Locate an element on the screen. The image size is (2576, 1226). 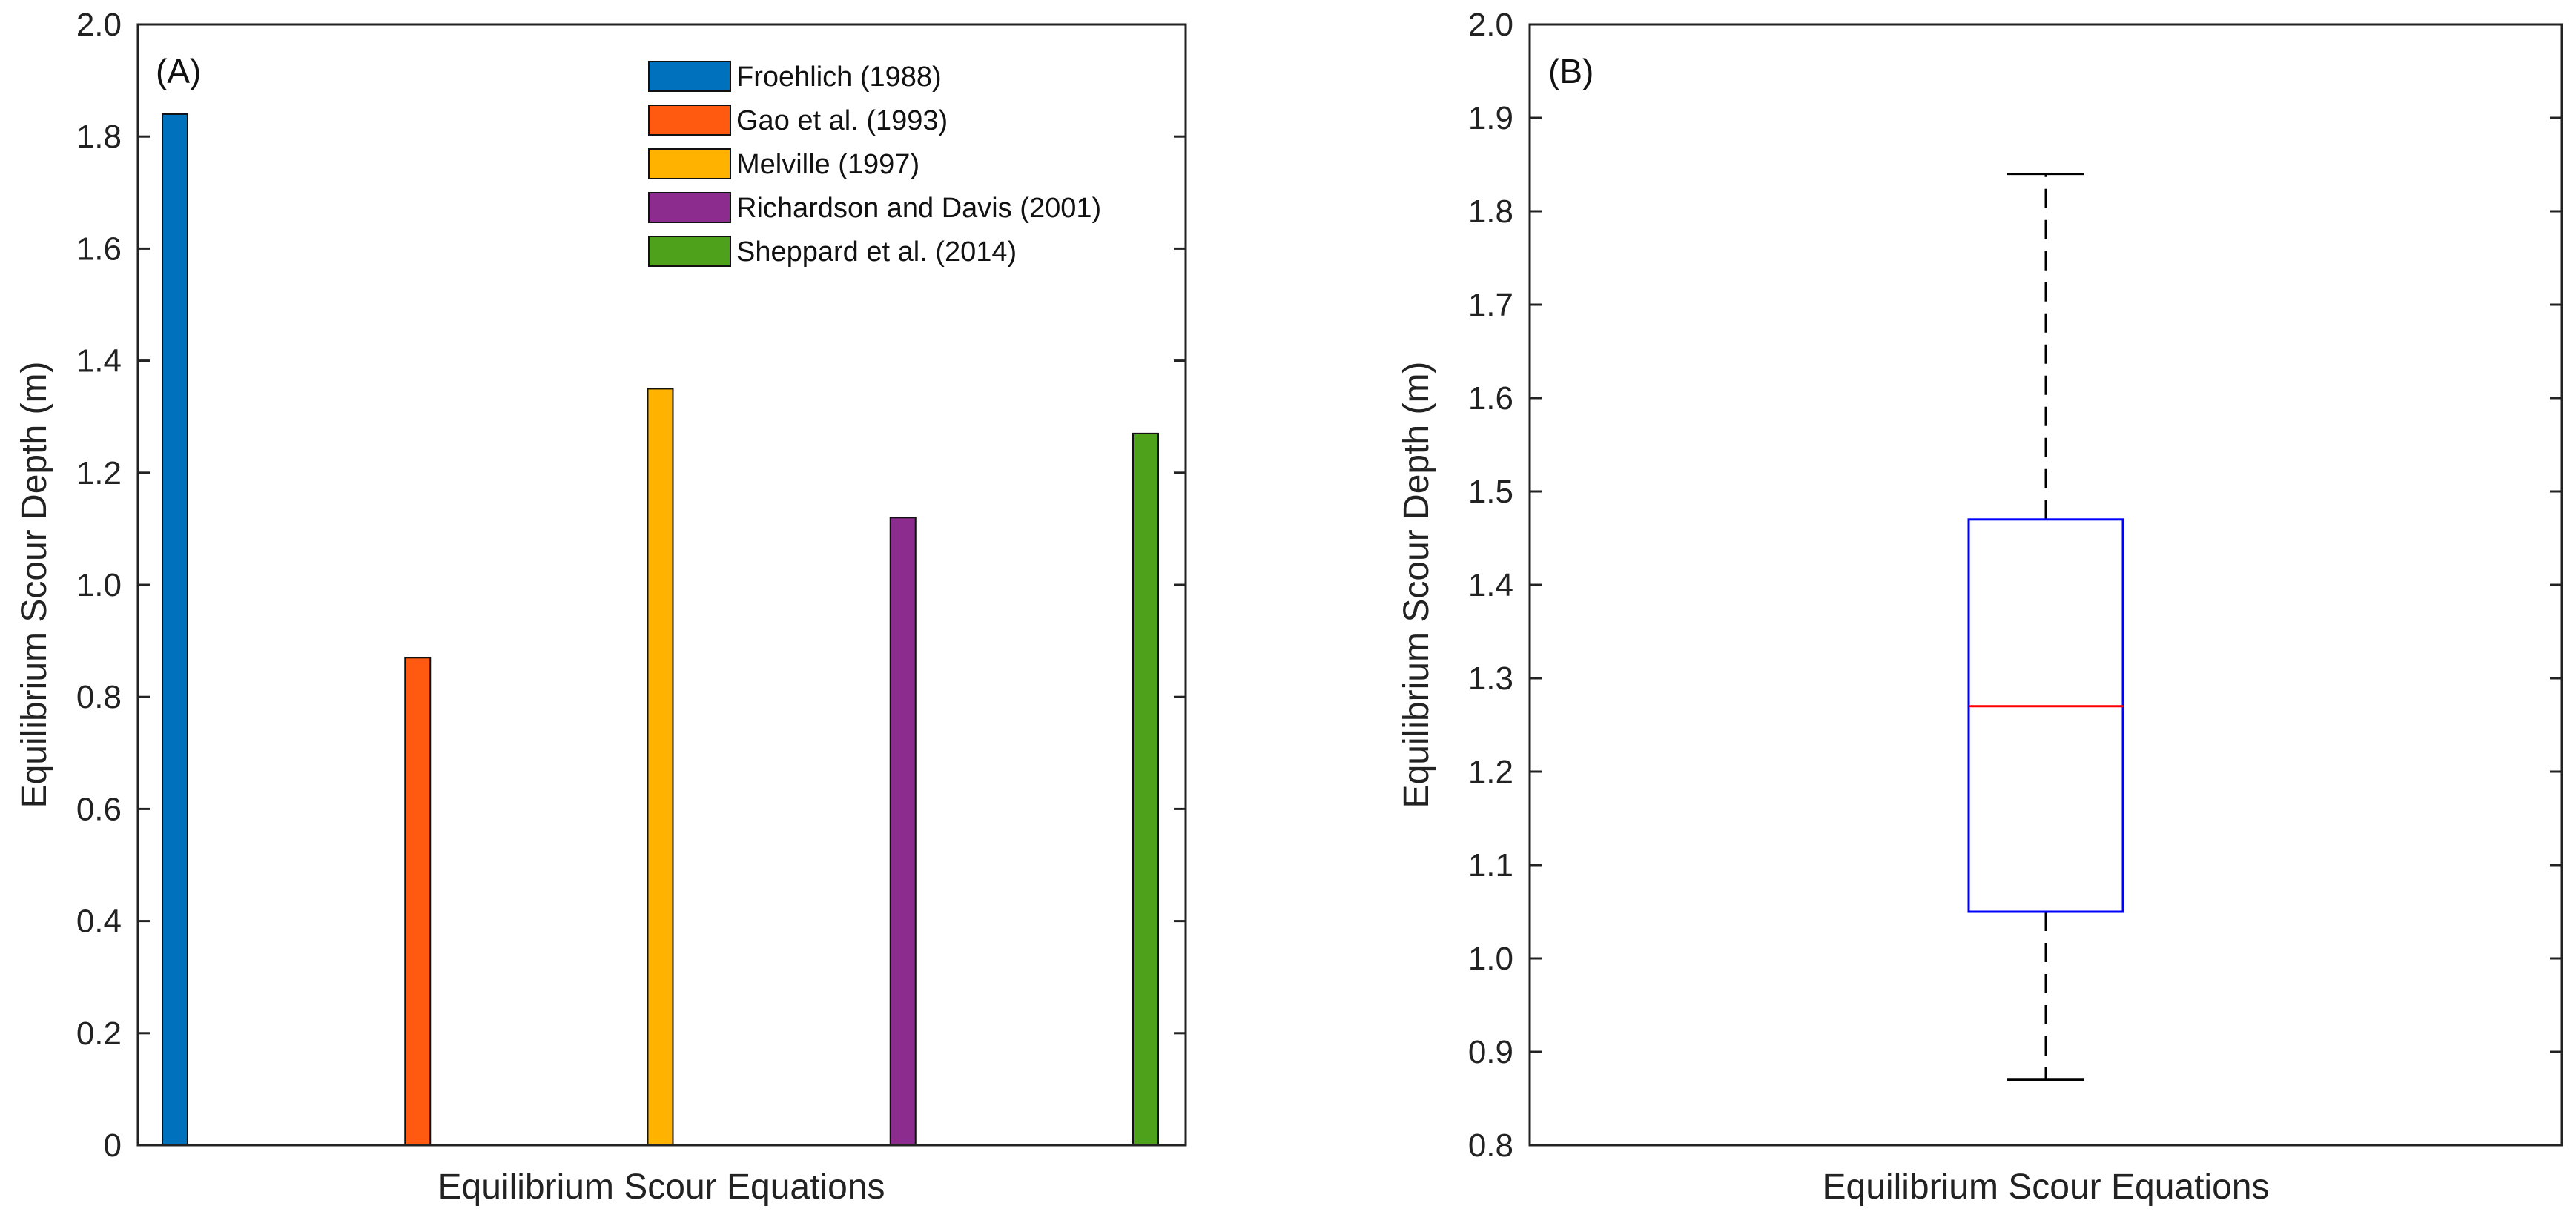
y-axis-title-b: Equilibrium Scour Depth (m) is located at coordinates (1416, 585).